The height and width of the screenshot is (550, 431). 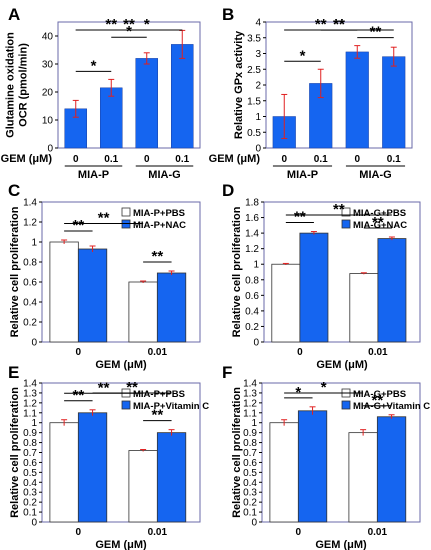 What do you see at coordinates (14, 190) in the screenshot?
I see `panel-letter: C` at bounding box center [14, 190].